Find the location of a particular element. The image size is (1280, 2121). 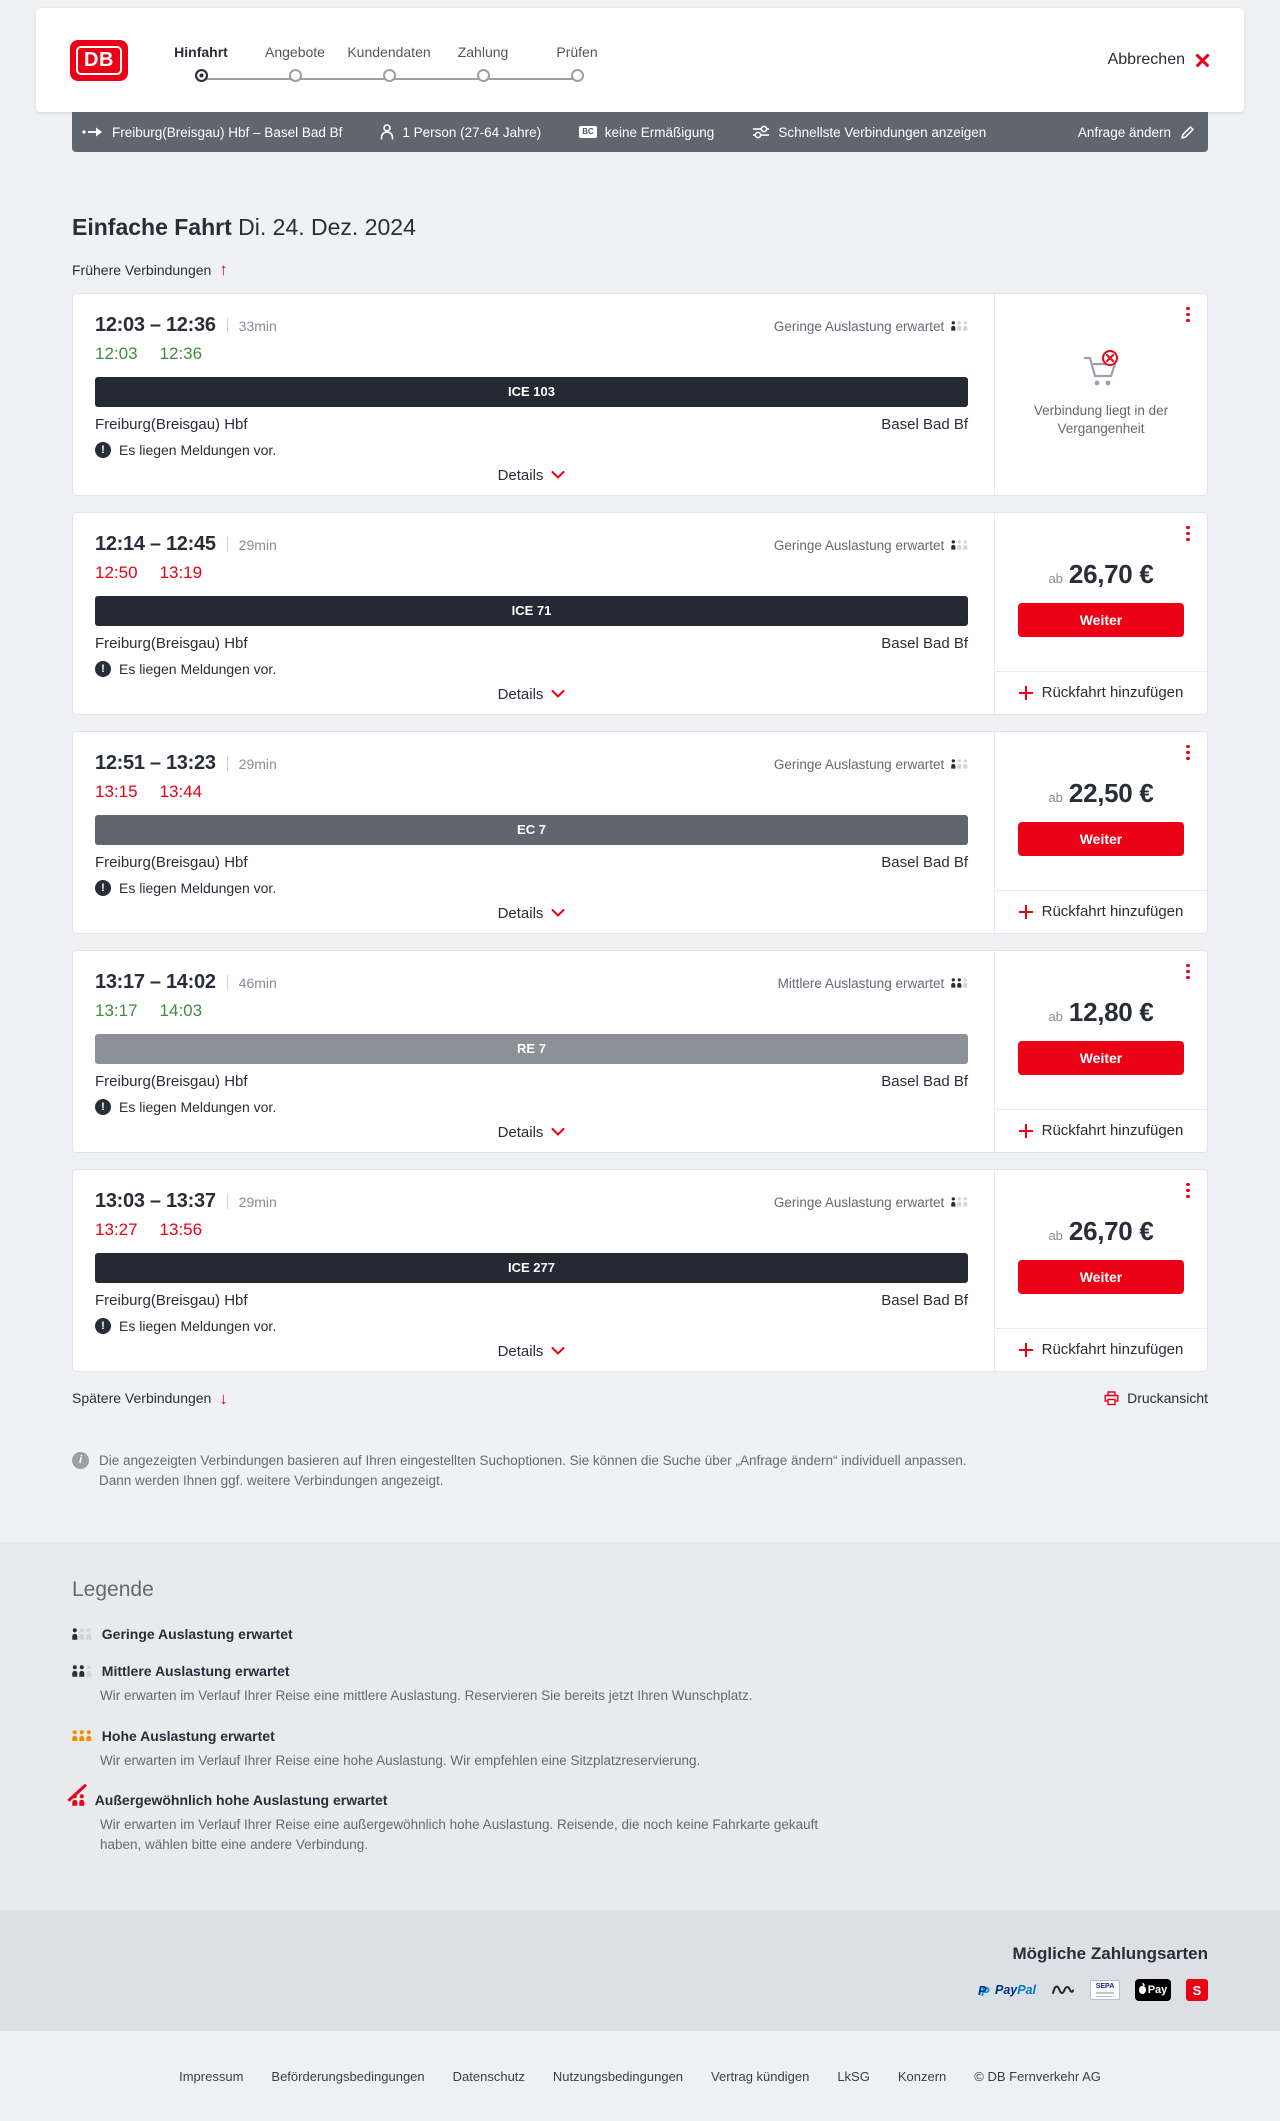

train-label: ICE 277 is located at coordinates (531, 1267).